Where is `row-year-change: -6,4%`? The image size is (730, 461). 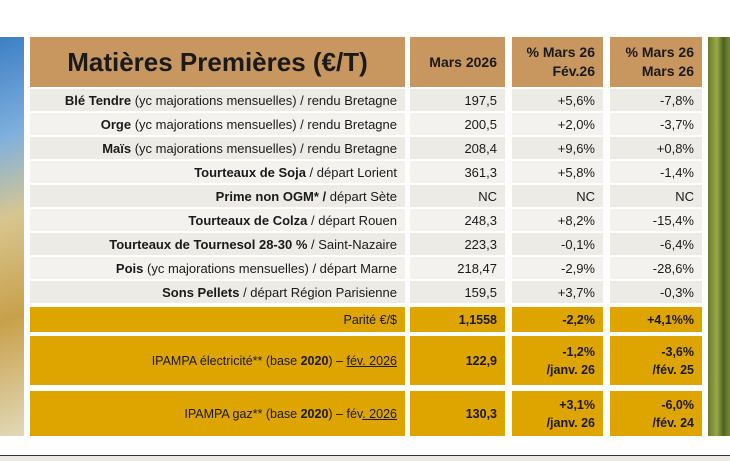
row-year-change: -6,4% is located at coordinates (656, 244).